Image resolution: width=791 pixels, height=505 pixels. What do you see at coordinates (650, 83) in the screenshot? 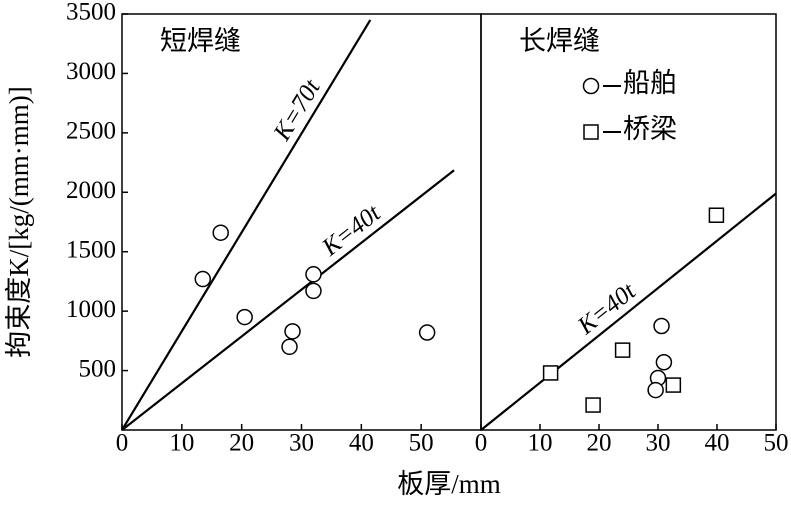
I see `legend-label: 船舶` at bounding box center [650, 83].